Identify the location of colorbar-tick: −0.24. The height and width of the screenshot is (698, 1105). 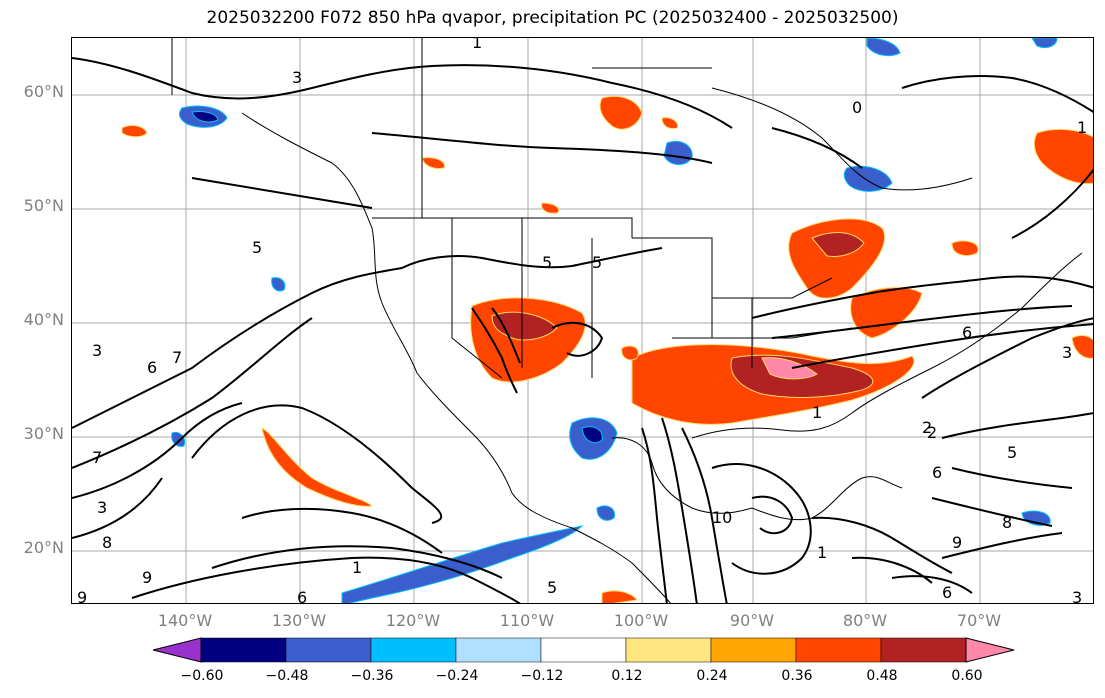
(457, 676).